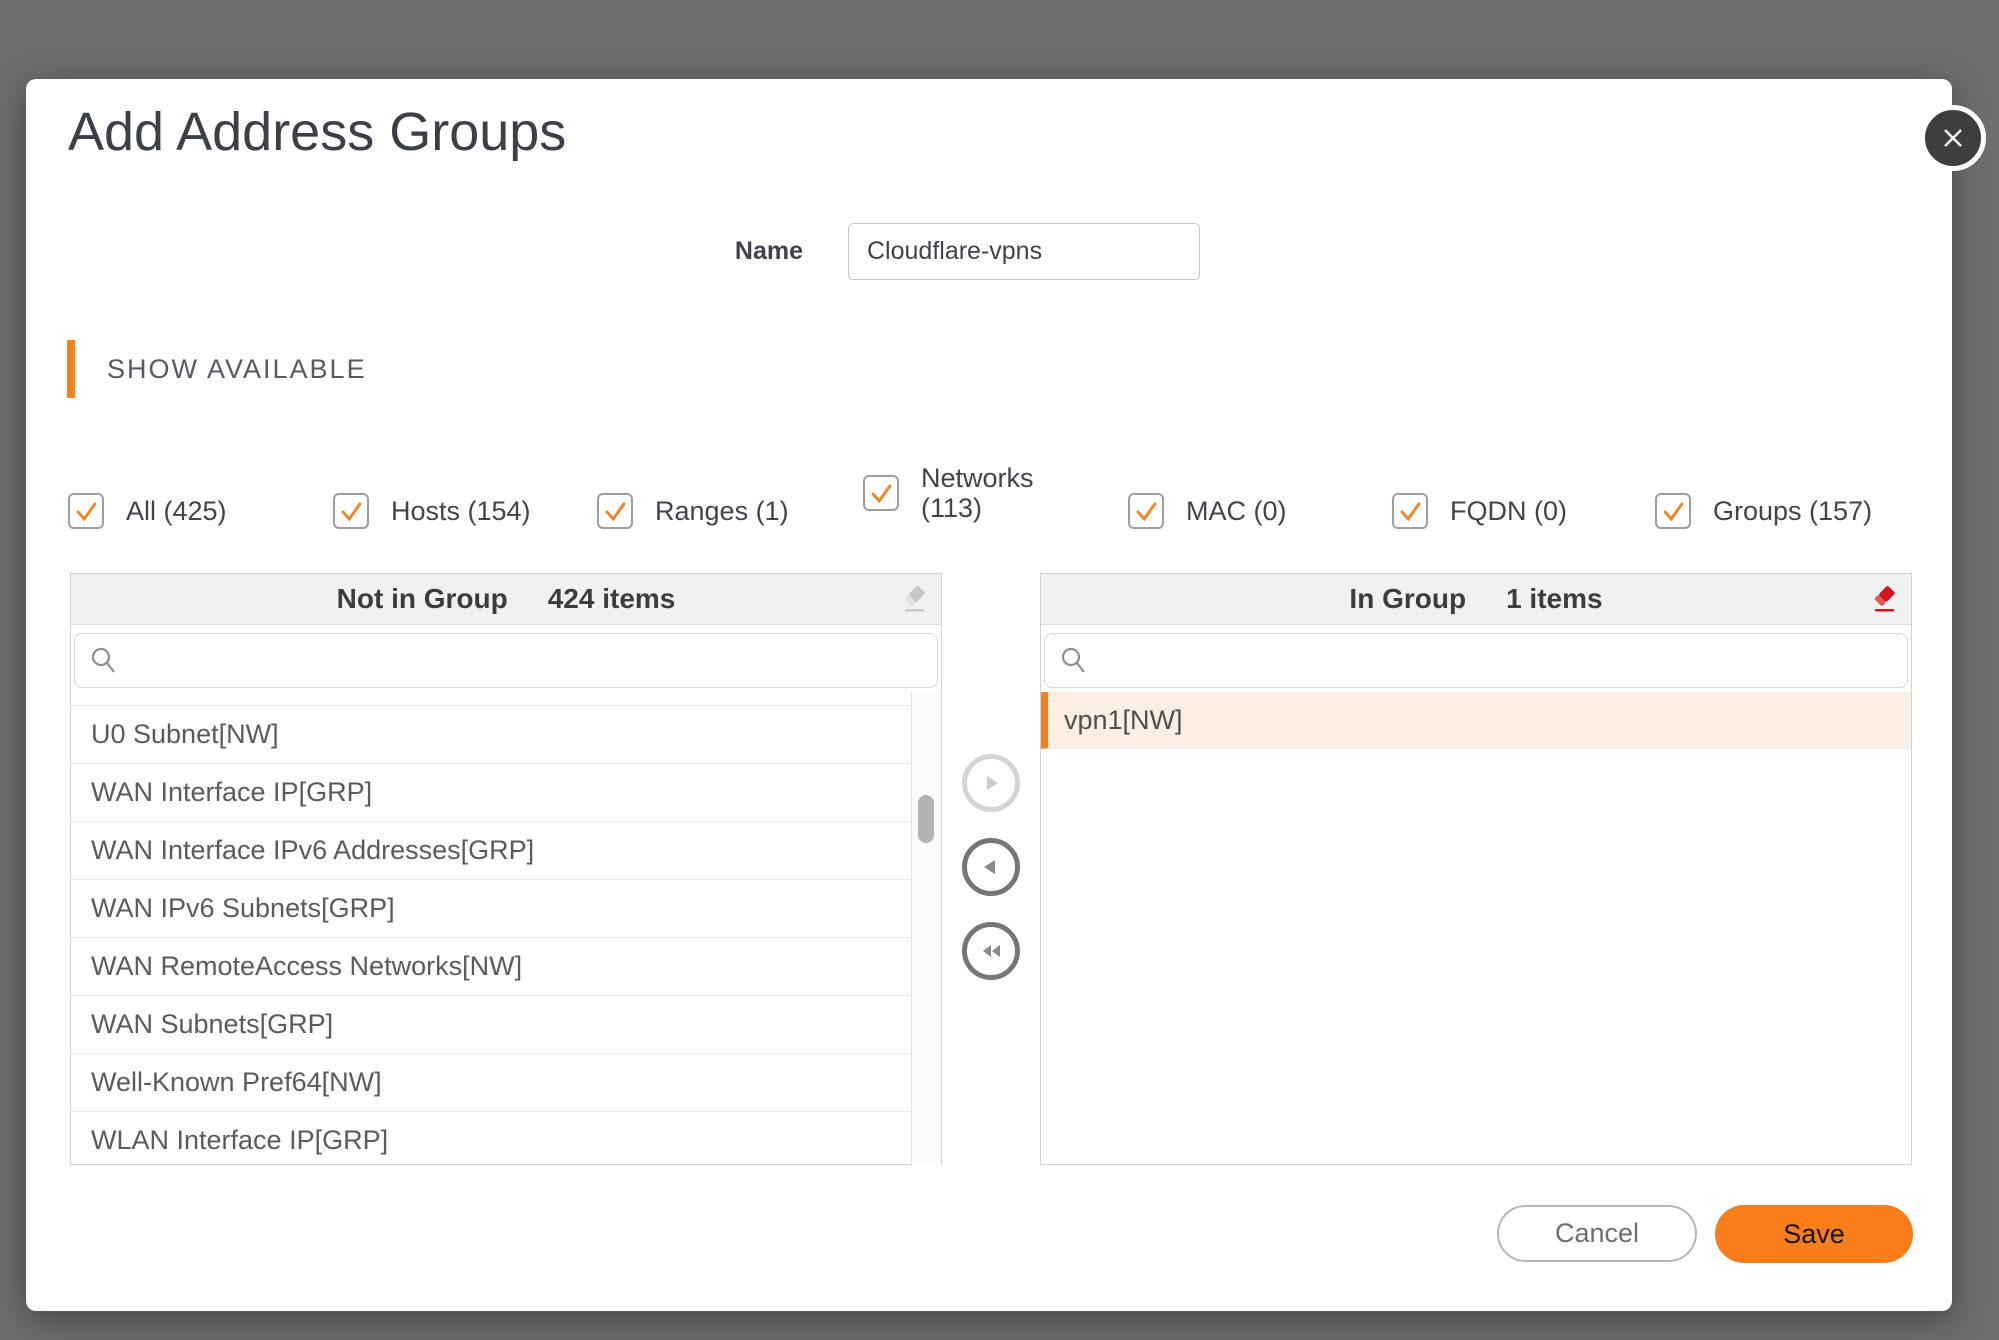  I want to click on checkbox-ranges, so click(615, 511).